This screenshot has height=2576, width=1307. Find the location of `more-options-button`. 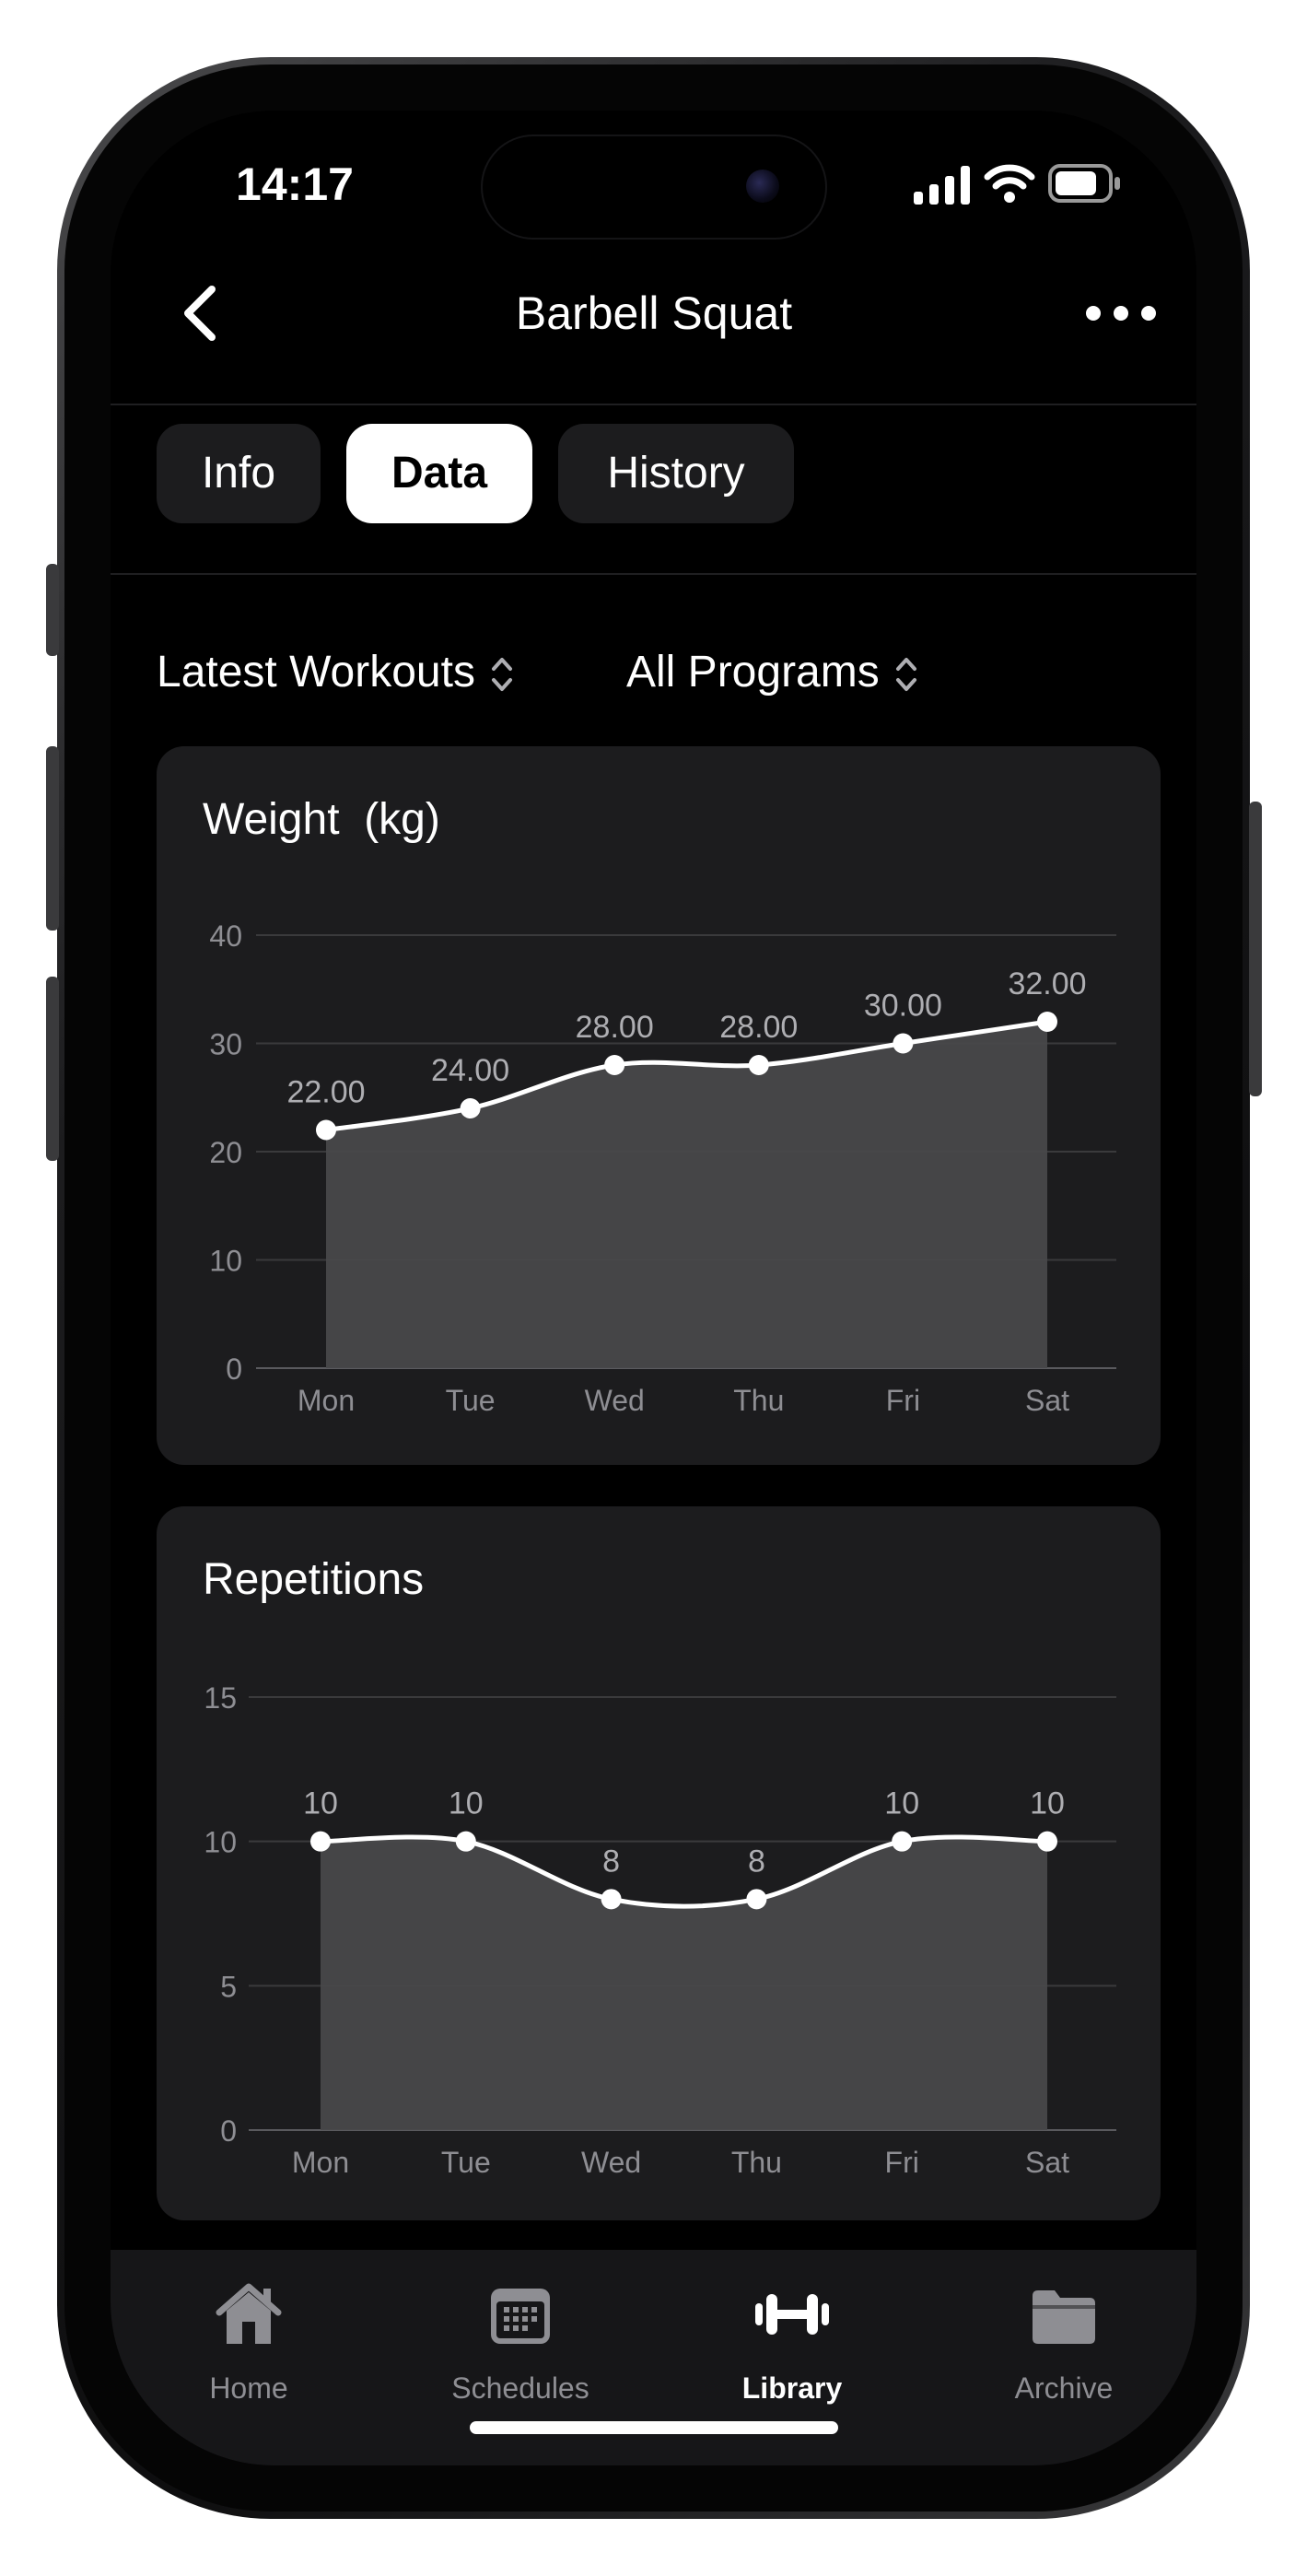

more-options-button is located at coordinates (1121, 313).